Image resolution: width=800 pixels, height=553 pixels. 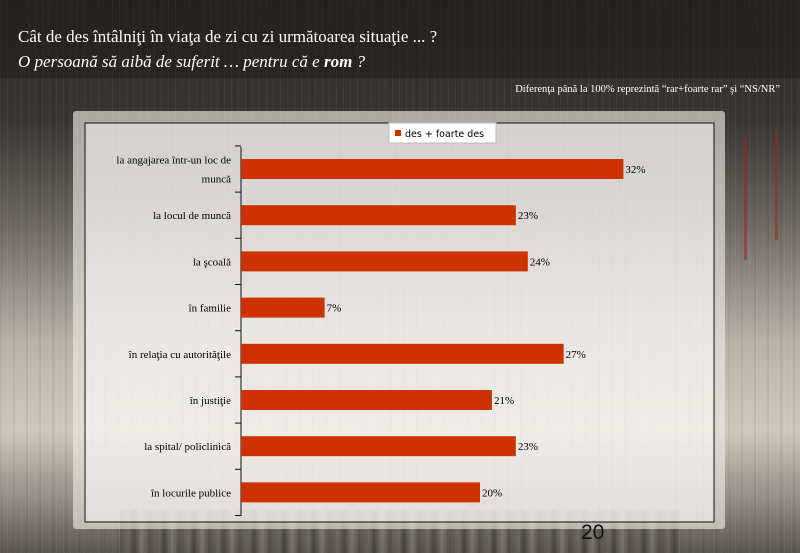 I want to click on legend-swatch, so click(x=398, y=133).